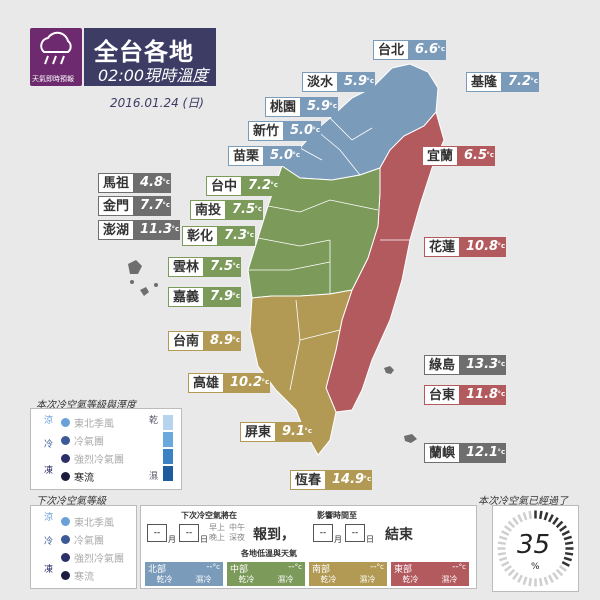 Image resolution: width=600 pixels, height=600 pixels. I want to click on station-temp: 10.2 °c, so click(247, 383).